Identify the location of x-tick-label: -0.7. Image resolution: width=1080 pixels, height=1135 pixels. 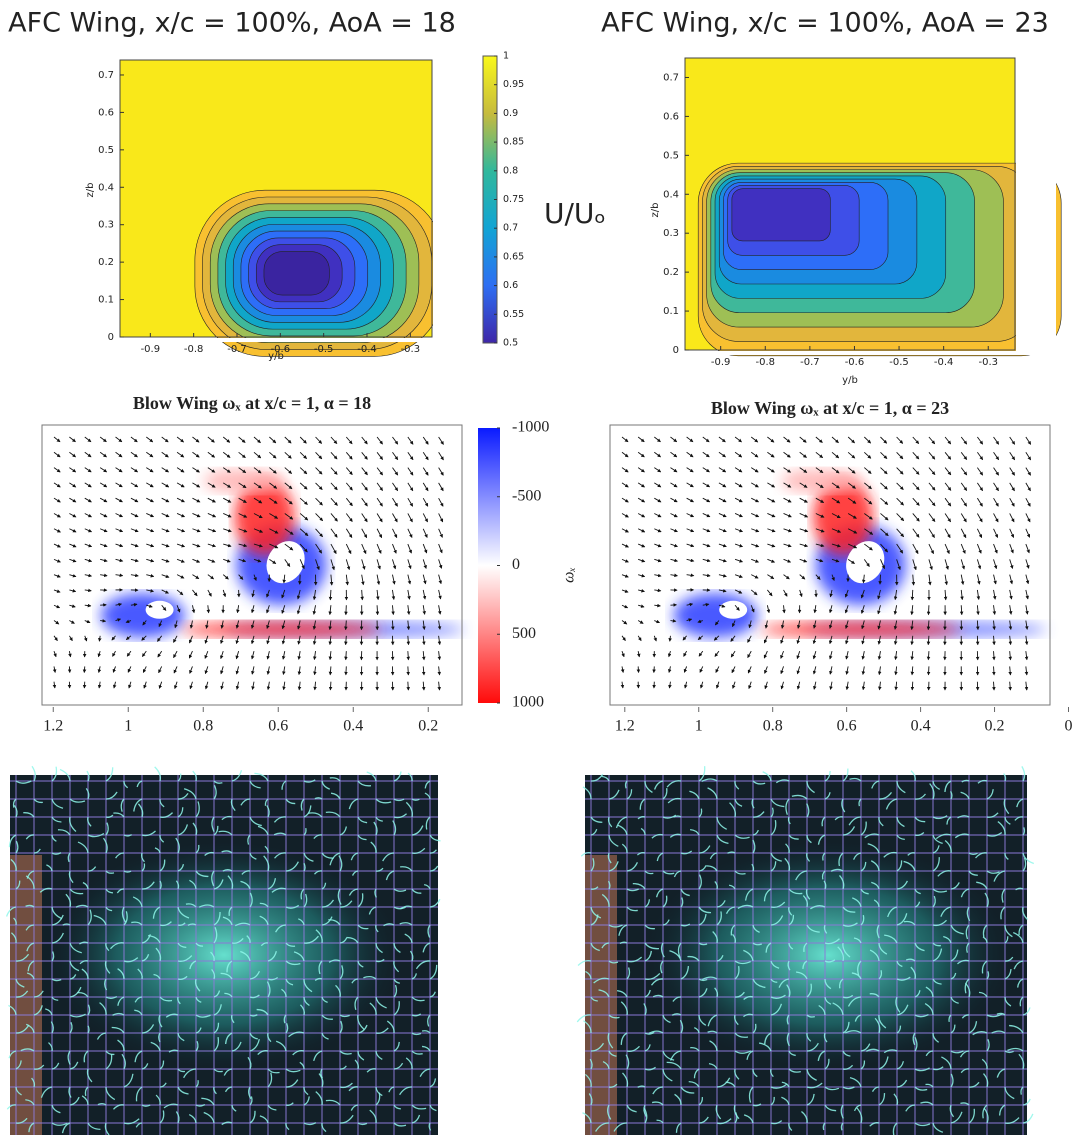
(810, 362).